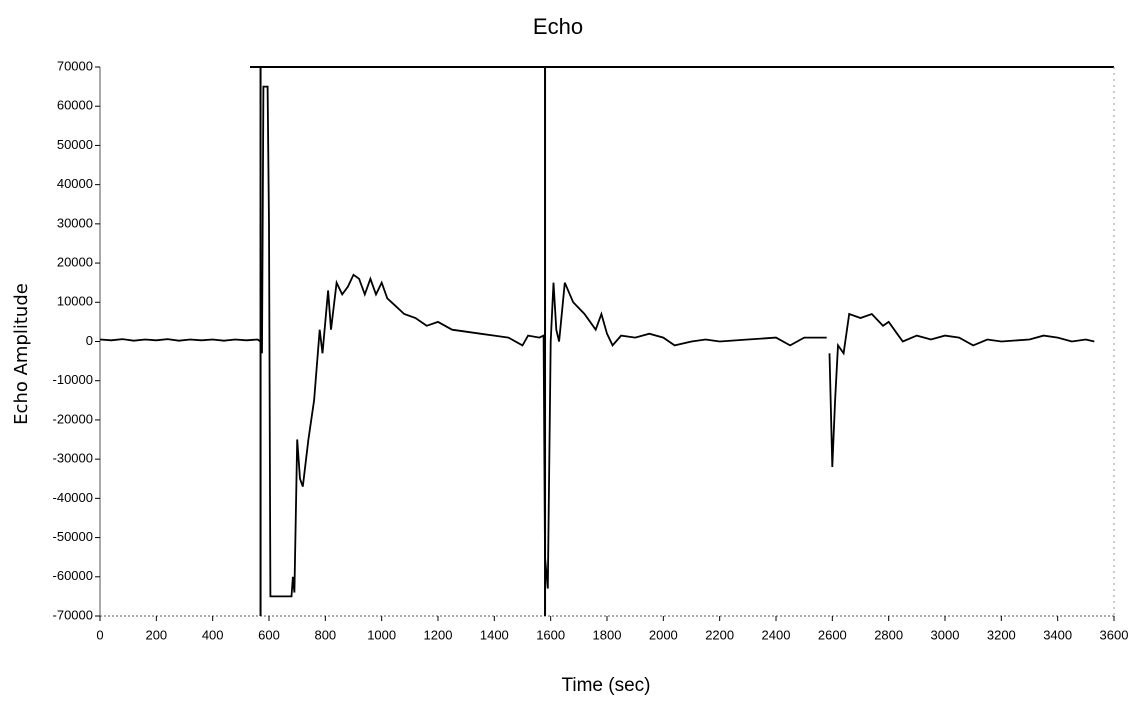 The width and height of the screenshot is (1134, 709). Describe the element at coordinates (73, 379) in the screenshot. I see `y-tick-label: -10000` at that location.